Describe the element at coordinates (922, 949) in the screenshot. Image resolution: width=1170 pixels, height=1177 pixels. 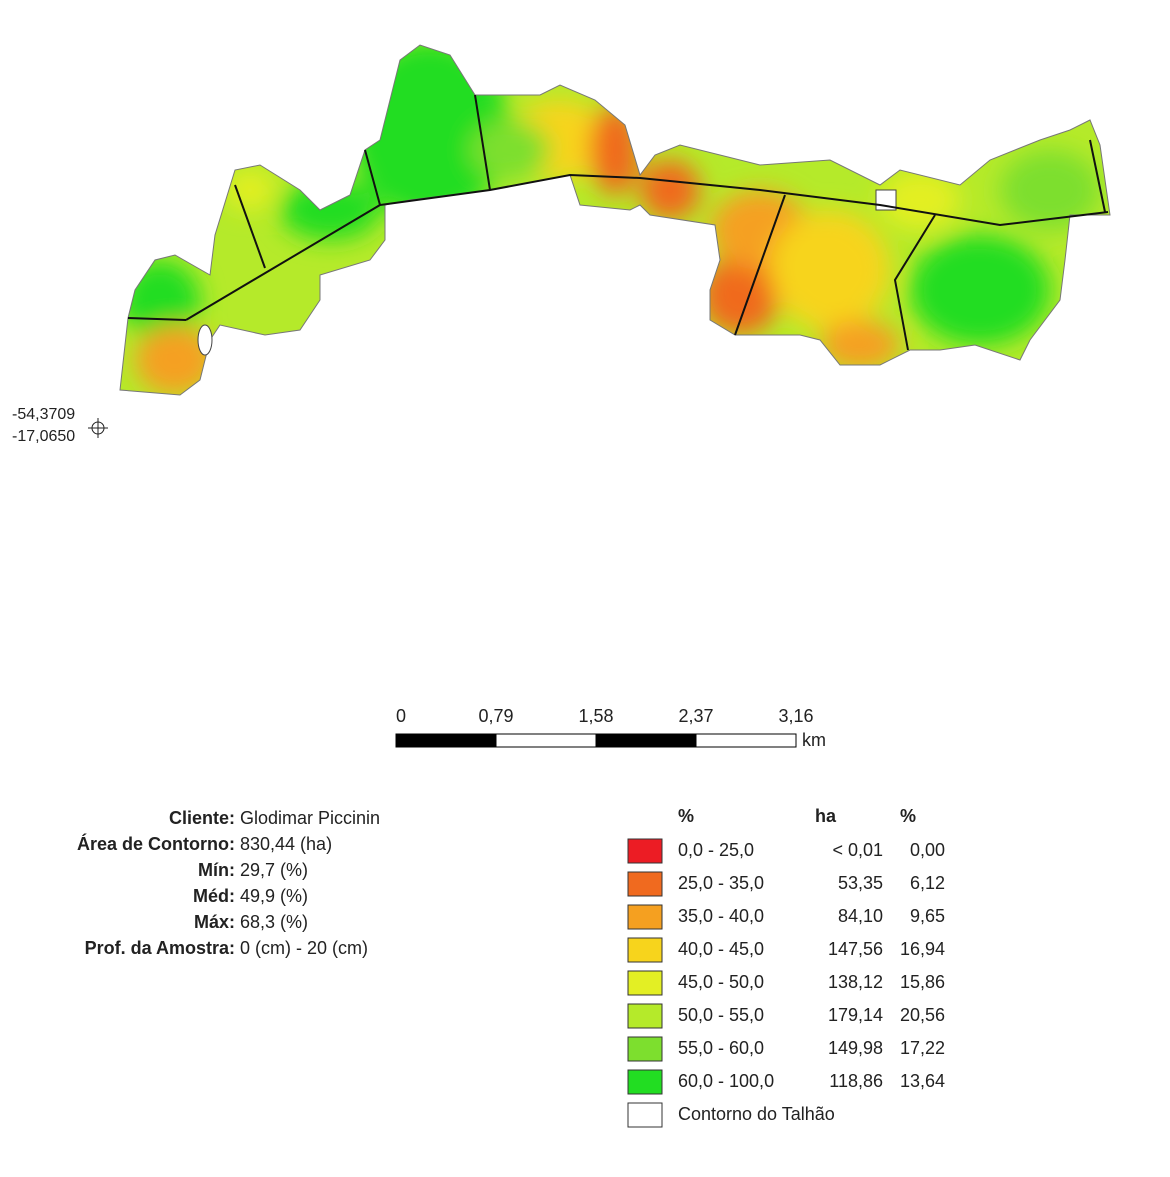
I see `legend-pct: 16,94` at that location.